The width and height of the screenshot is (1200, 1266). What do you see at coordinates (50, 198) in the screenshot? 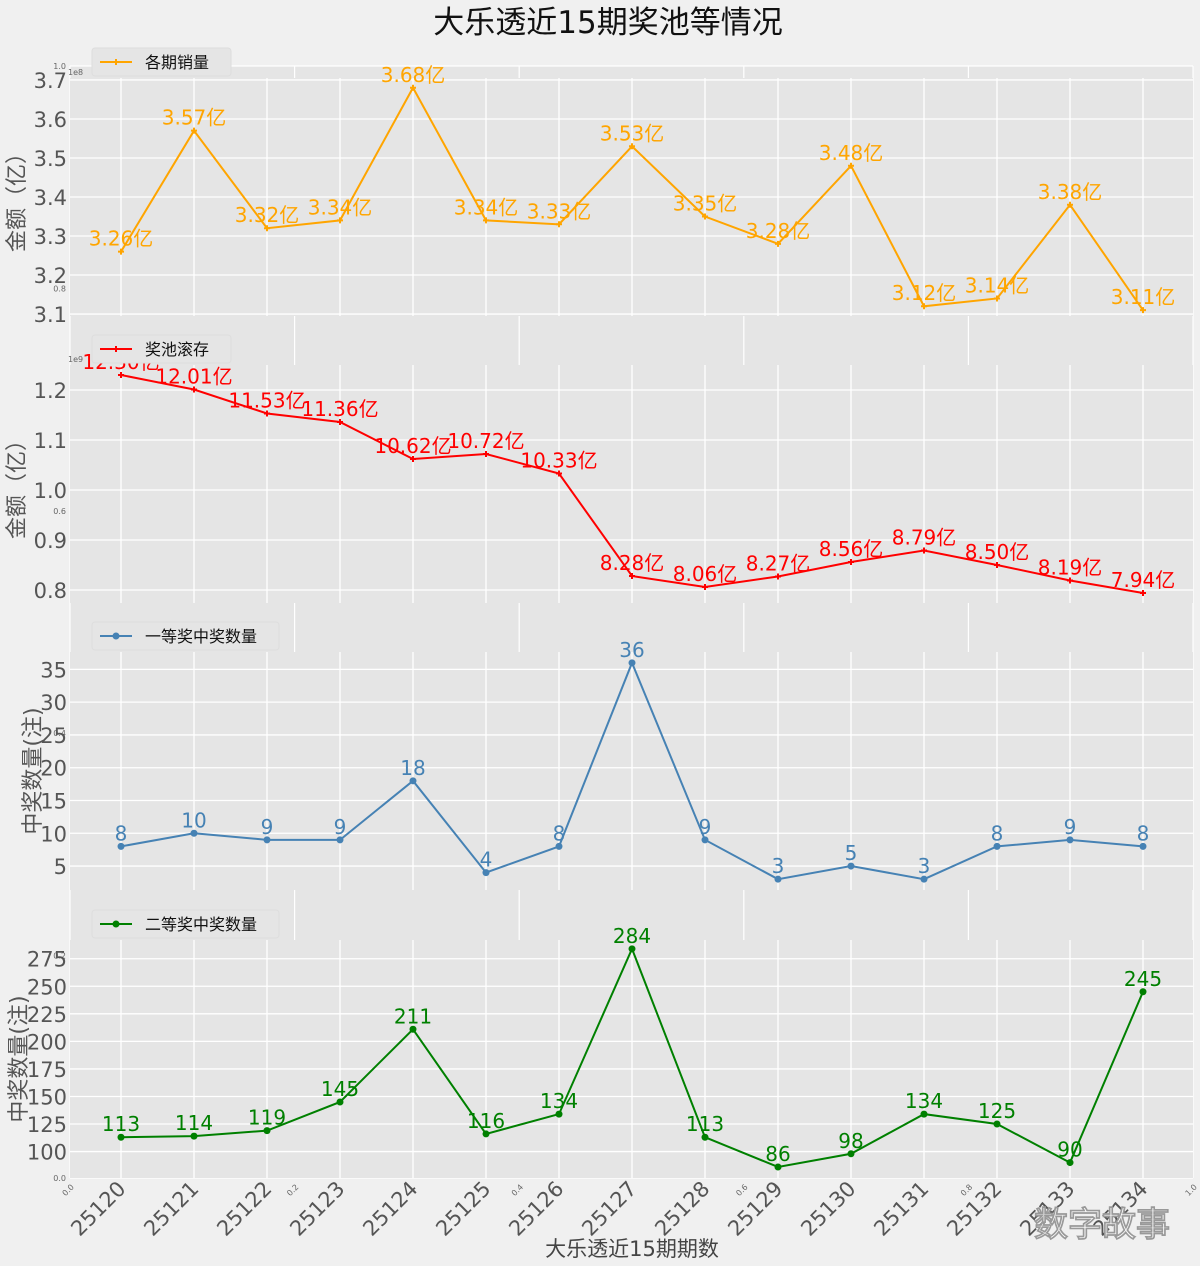
I see `y-tick-label: 3.4` at bounding box center [50, 198].